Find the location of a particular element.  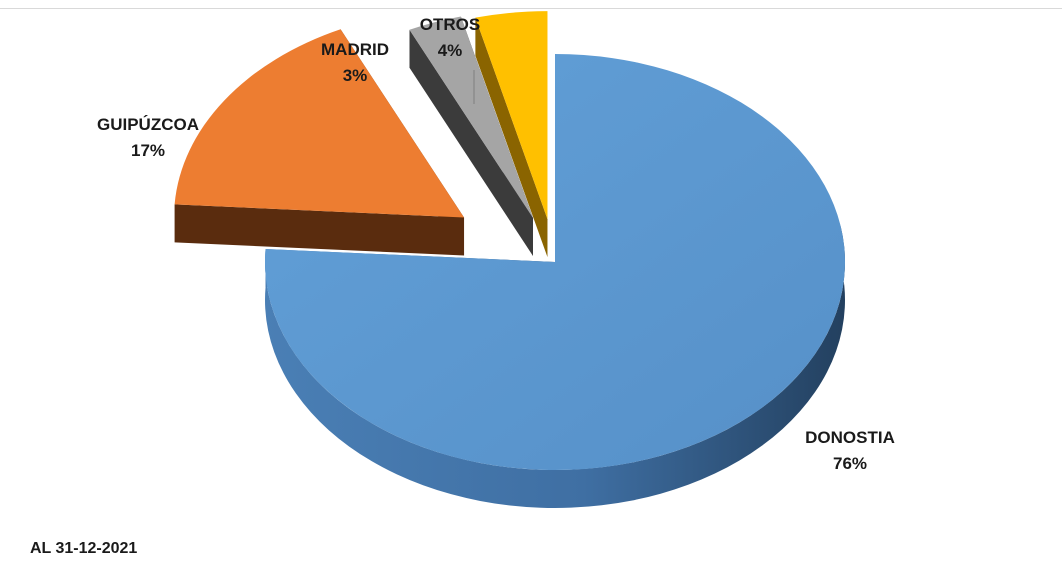

slice-value-guipúzcoa: 17% is located at coordinates (148, 150).